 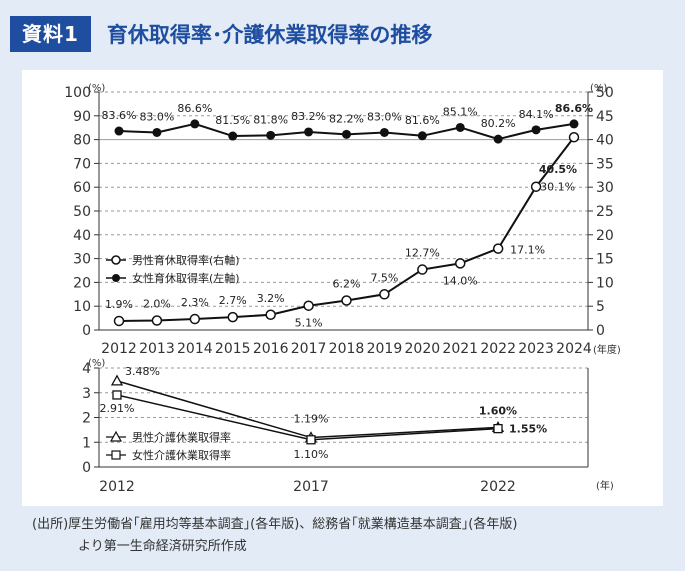 What do you see at coordinates (558, 169) in the screenshot?
I see `men-childcare-label: 40.5%` at bounding box center [558, 169].